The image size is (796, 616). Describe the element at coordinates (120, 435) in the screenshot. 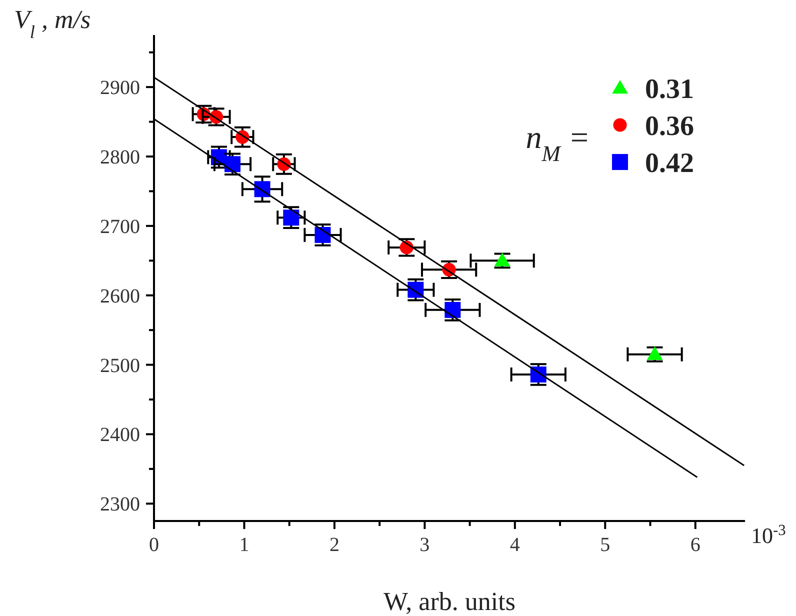

I see `y-tick-label: 2400` at that location.